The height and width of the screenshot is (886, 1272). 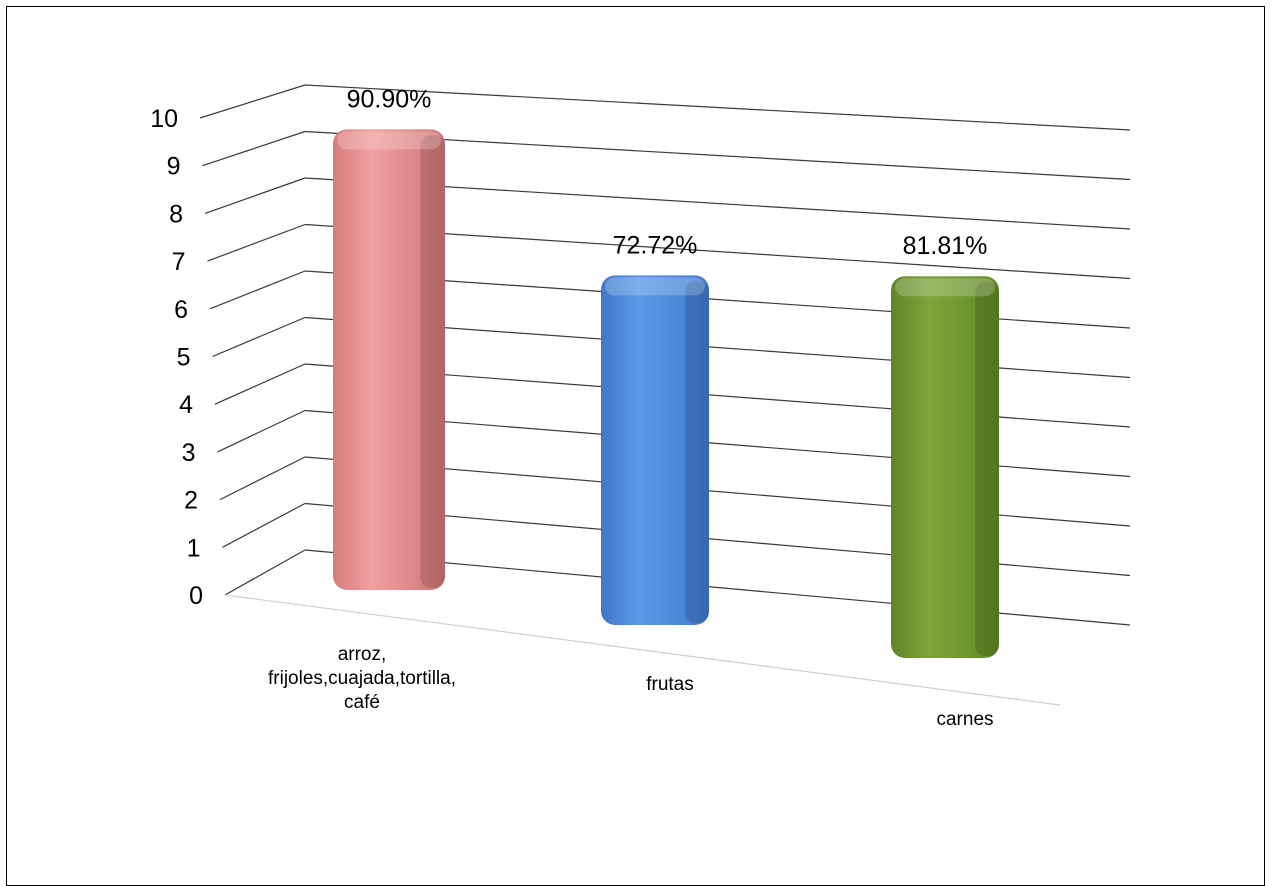 I want to click on data-labels: 90.90% 72.72% 81.81%, so click(x=667, y=172).